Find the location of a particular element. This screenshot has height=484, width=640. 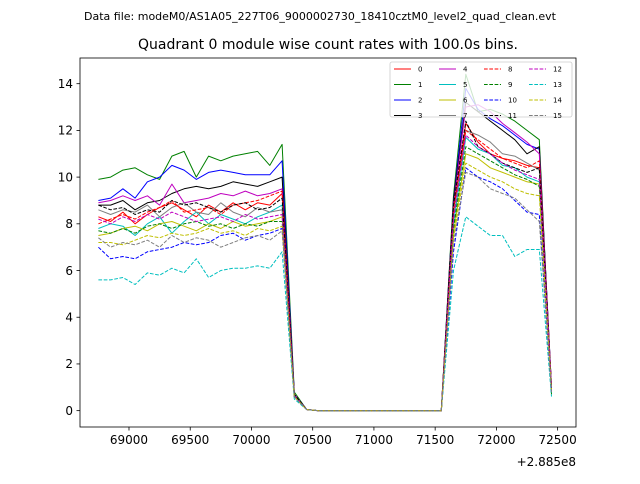

legend-box is located at coordinates (481, 89).